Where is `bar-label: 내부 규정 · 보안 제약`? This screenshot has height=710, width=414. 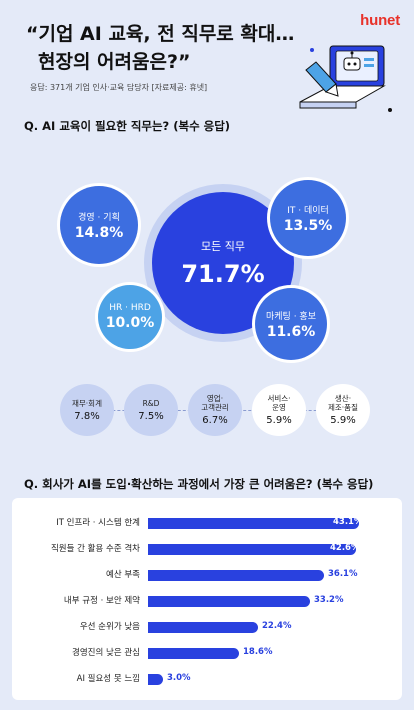 bar-label: 내부 규정 · 보안 제약 is located at coordinates (101, 601).